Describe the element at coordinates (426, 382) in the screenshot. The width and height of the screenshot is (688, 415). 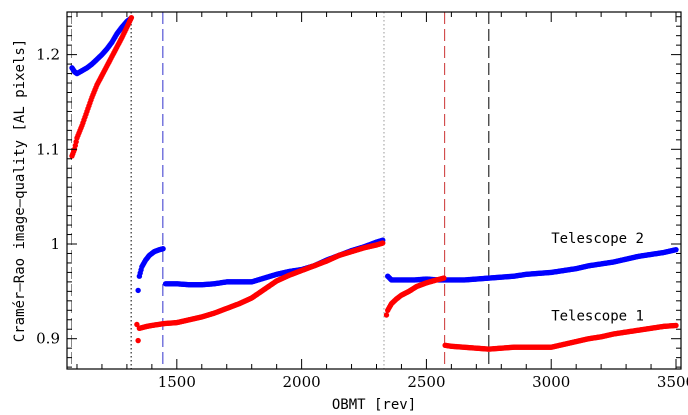
I see `x-tick-label: 2500` at that location.